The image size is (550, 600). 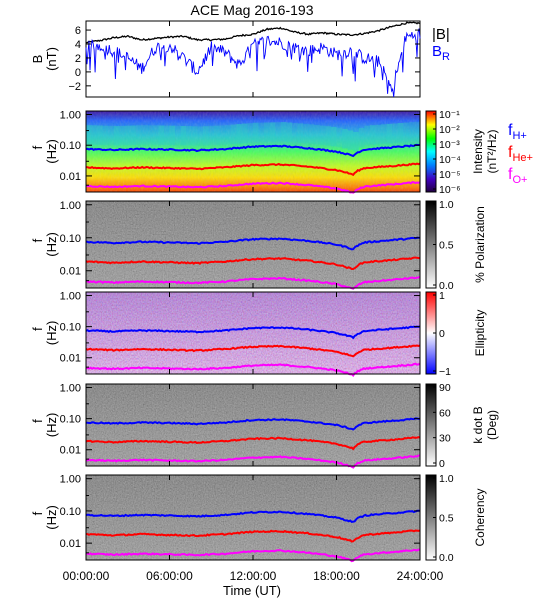 I want to click on kdotb-colorbar-tick-label: 60, so click(x=445, y=413).